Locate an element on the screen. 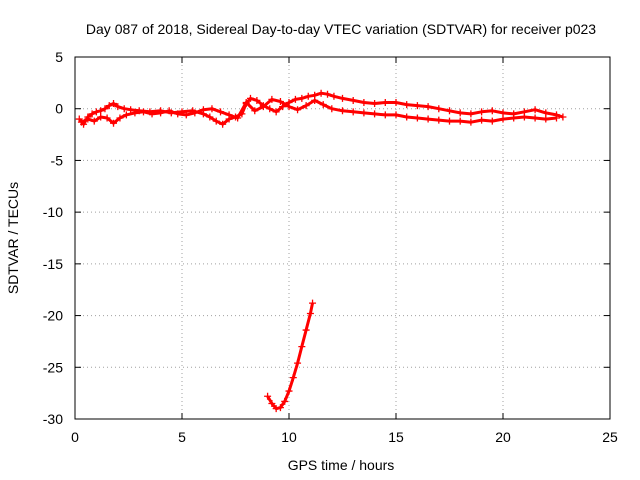  y-tick-label: -30 is located at coordinates (53, 419).